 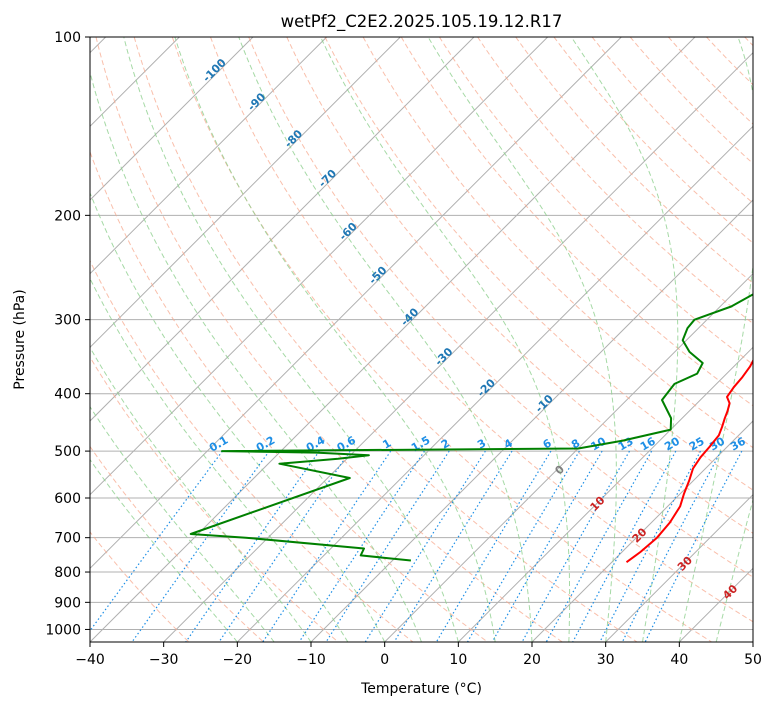 I want to click on y-tick-label: 200, so click(x=67, y=216).